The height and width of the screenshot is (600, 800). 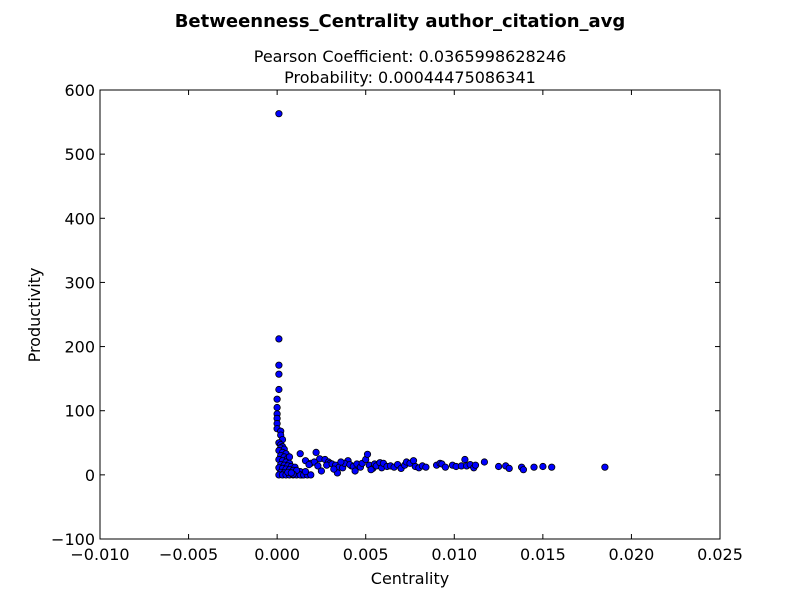 I want to click on x-tick-label: 0.015, so click(x=543, y=554).